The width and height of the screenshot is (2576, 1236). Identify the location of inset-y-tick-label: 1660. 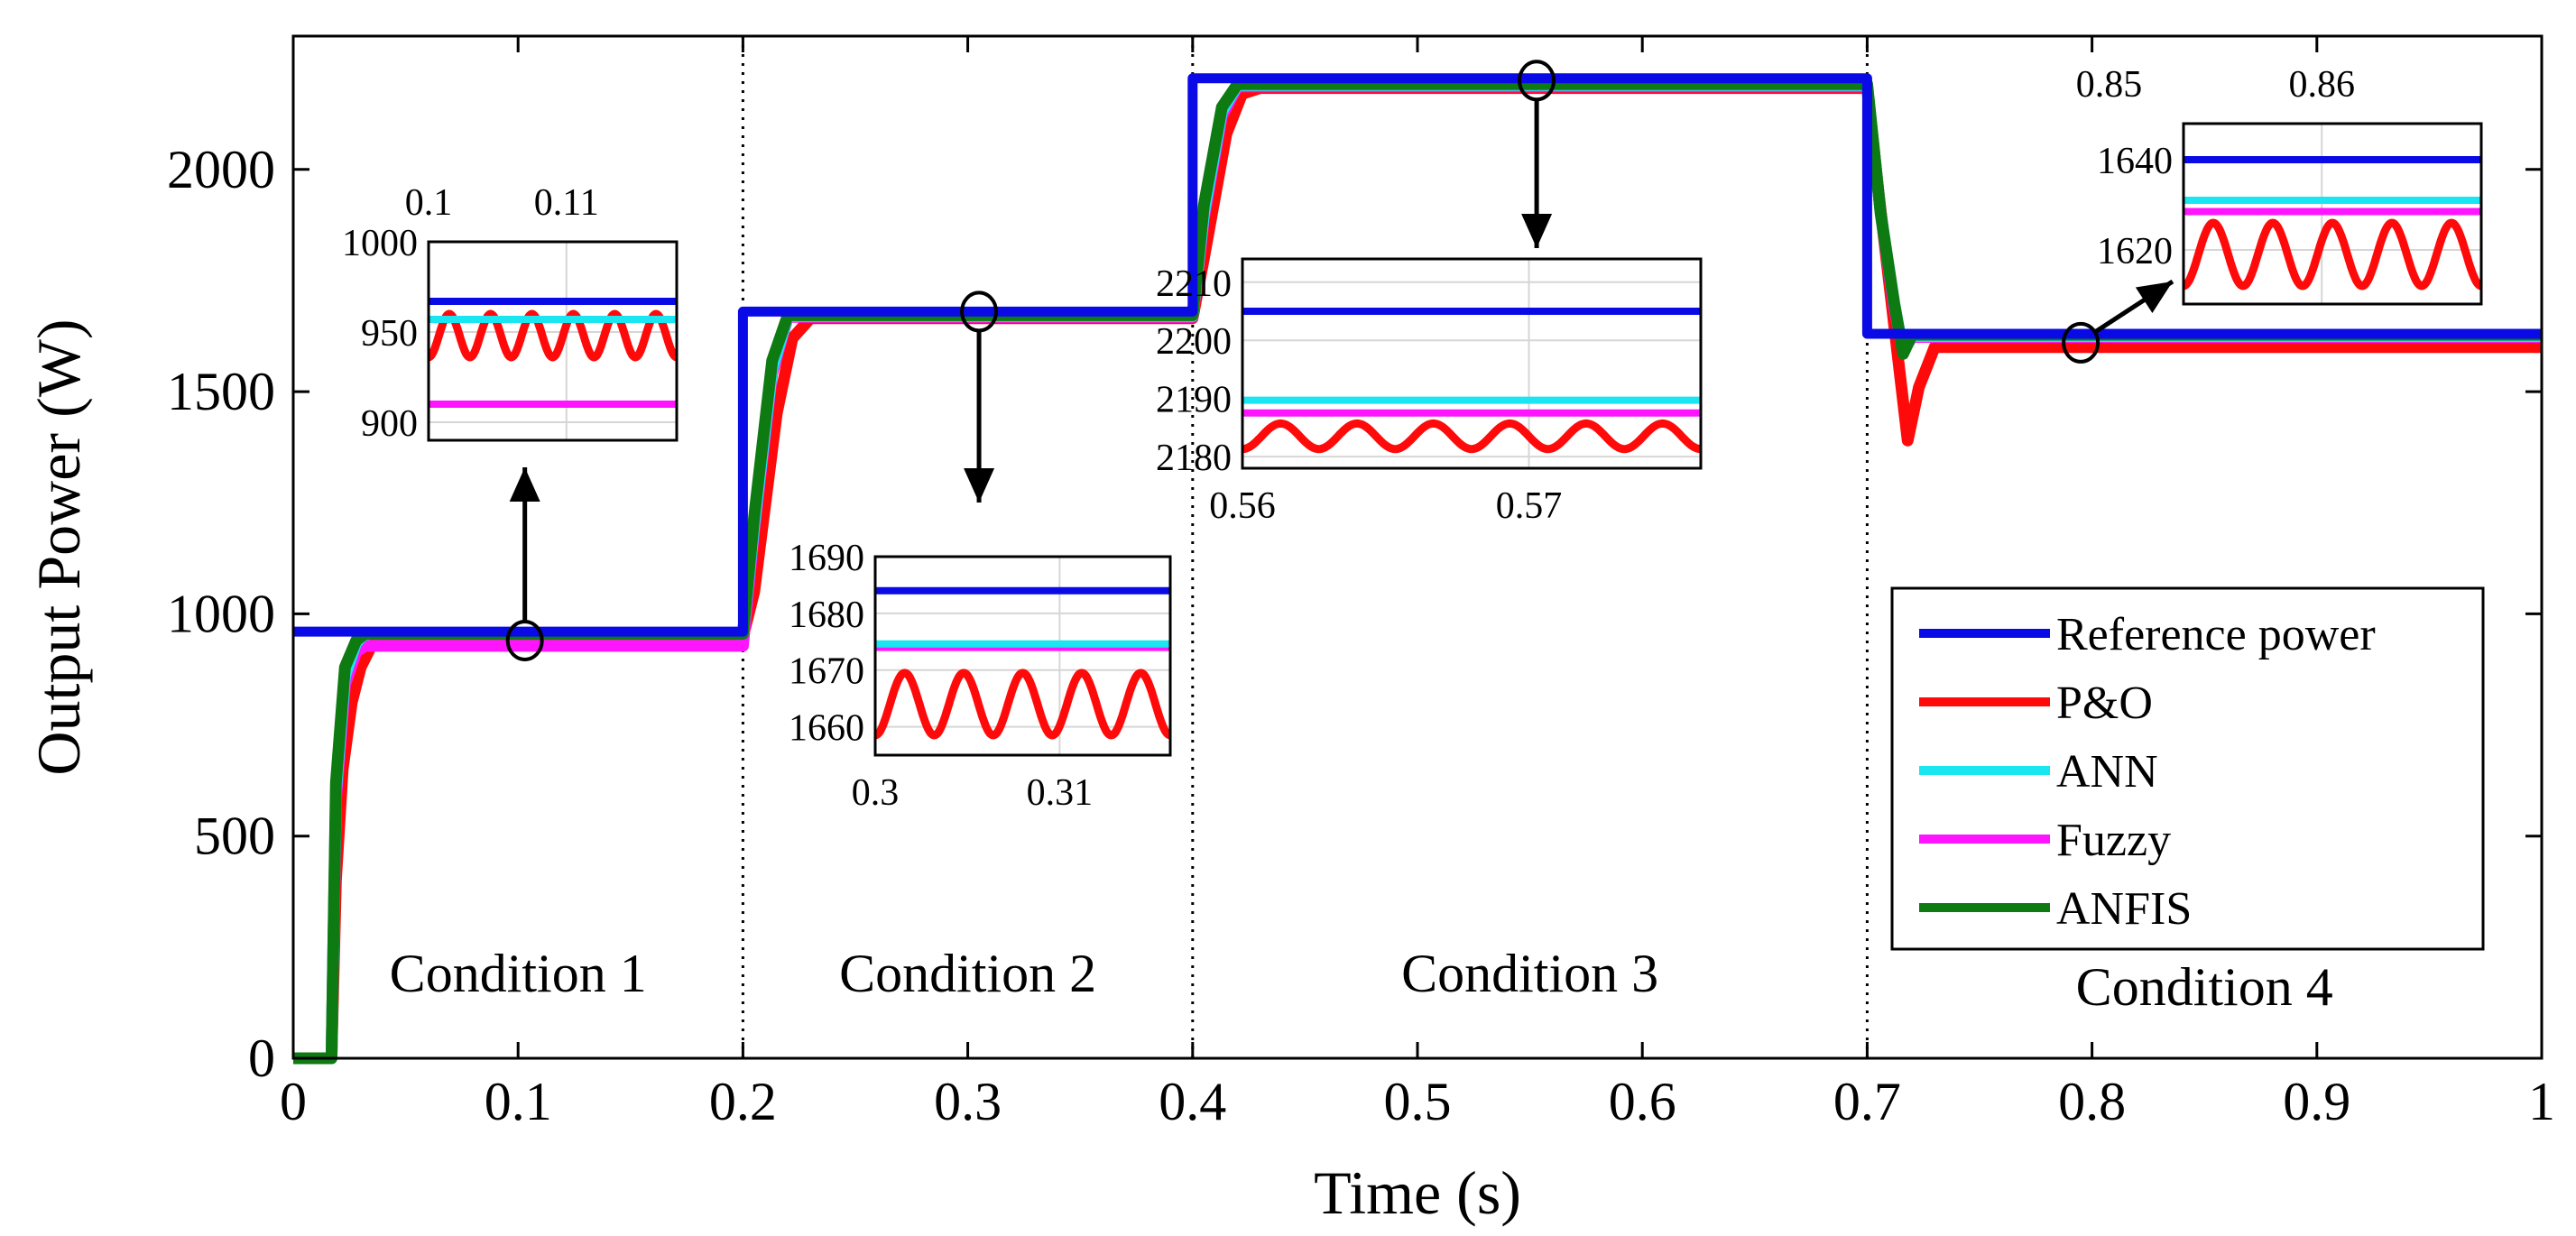
(826, 729).